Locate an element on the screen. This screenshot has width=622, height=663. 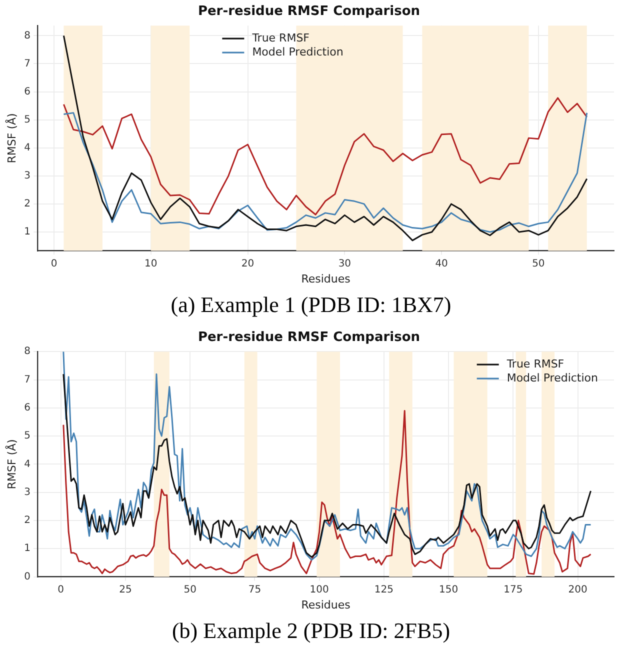
text: (a) Example 1 (PDB ID: 1BX7) is located at coordinates (311, 305).